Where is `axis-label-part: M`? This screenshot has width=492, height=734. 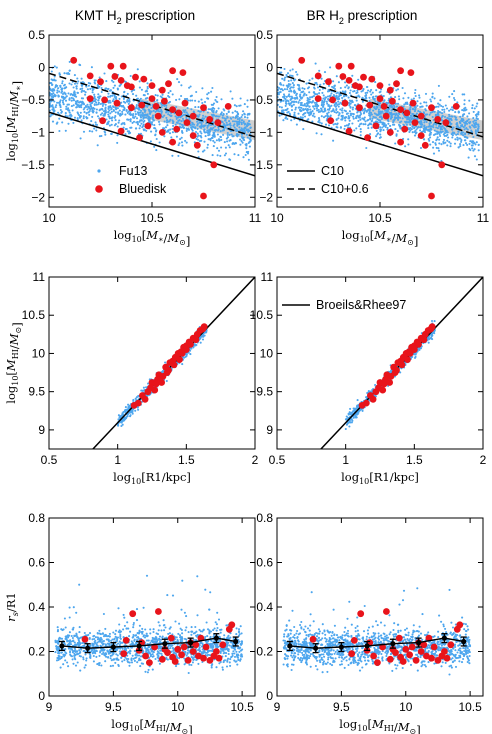
axis-label-part: M is located at coordinates (380, 235).